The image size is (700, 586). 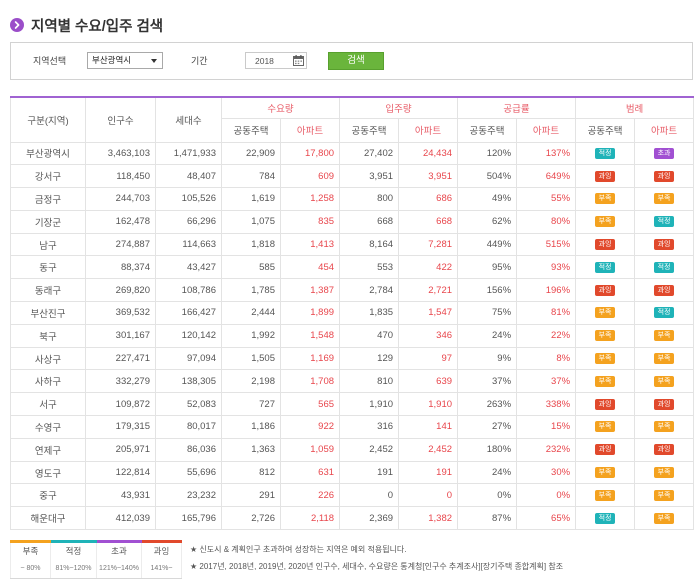 What do you see at coordinates (188, 199) in the screenshot?
I see `households-cell: 105,526` at bounding box center [188, 199].